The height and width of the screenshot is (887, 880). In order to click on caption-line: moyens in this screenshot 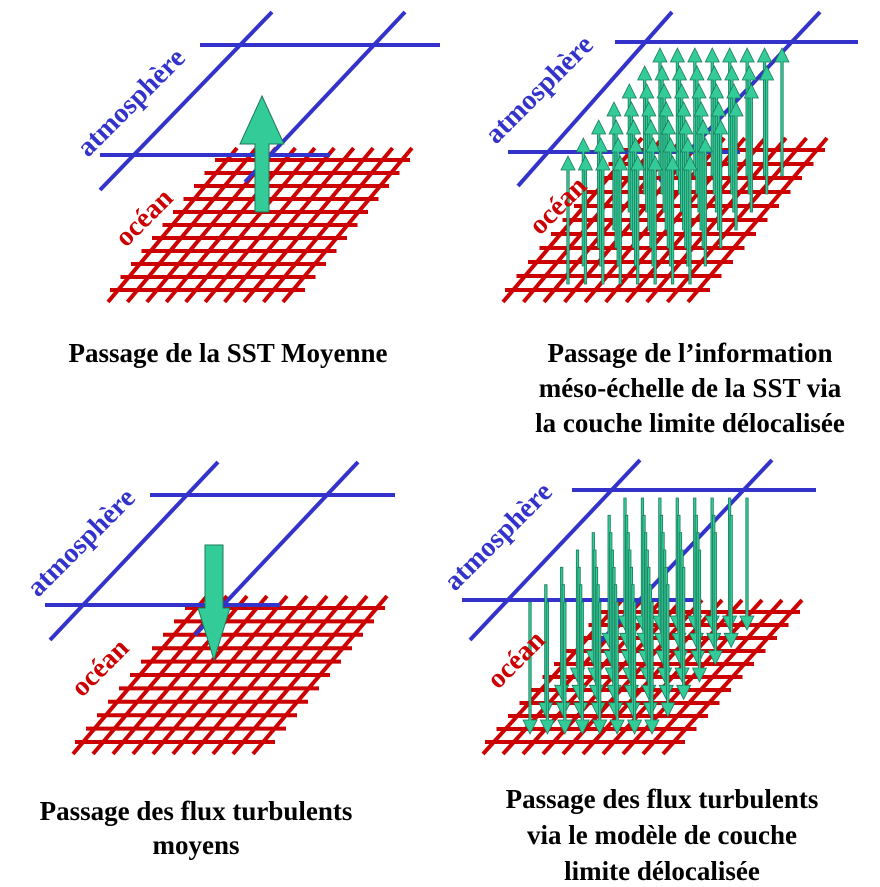, I will do `click(196, 845)`.